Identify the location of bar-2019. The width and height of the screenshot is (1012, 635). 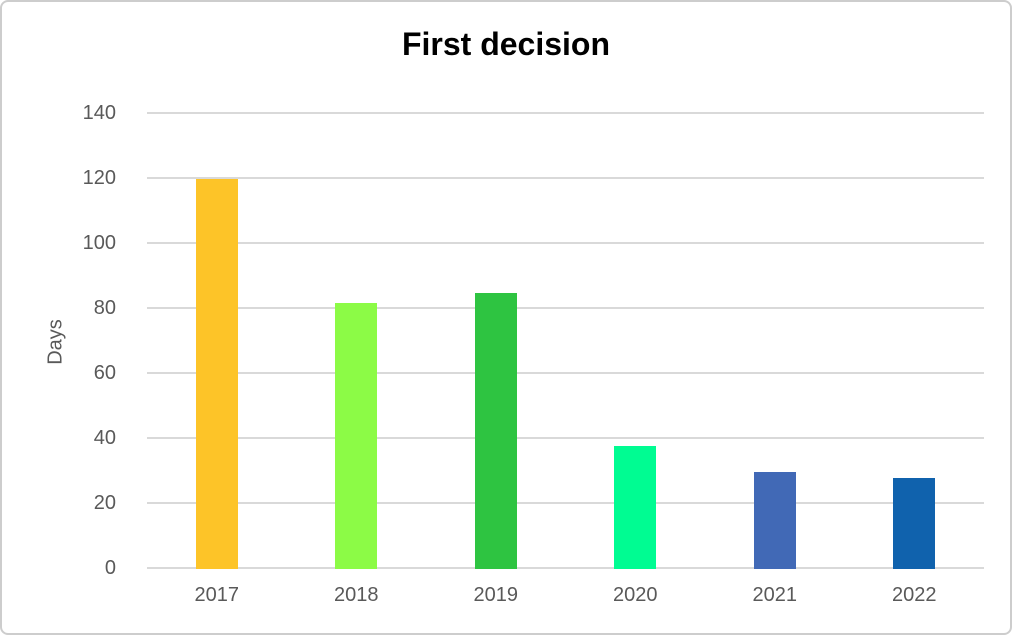
(495, 430).